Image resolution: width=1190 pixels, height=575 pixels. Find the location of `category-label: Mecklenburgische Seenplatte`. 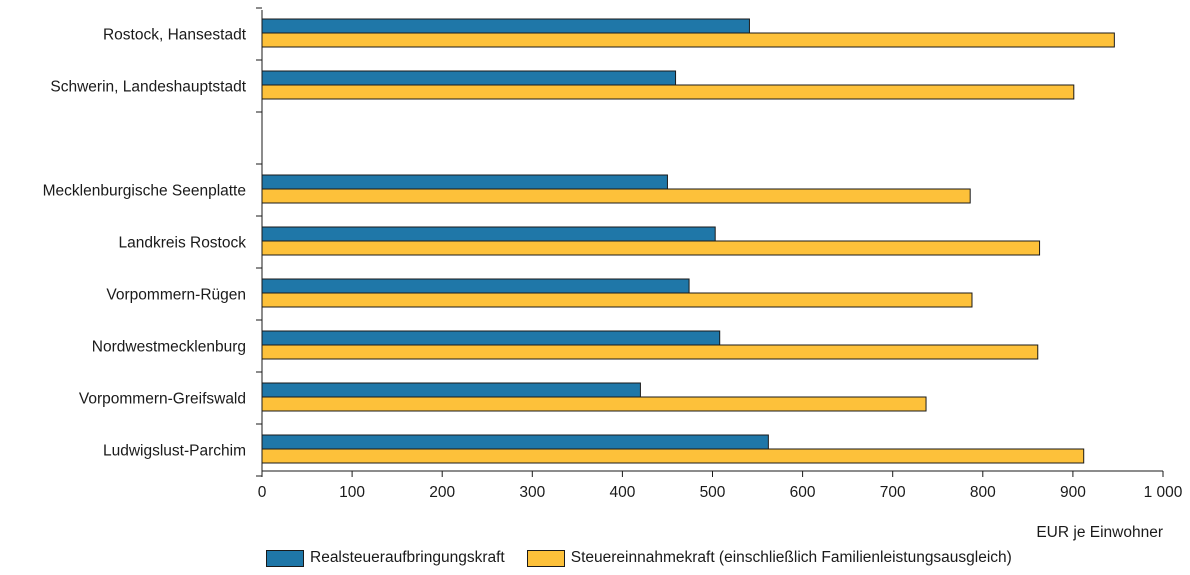

category-label: Mecklenburgische Seenplatte is located at coordinates (144, 191).